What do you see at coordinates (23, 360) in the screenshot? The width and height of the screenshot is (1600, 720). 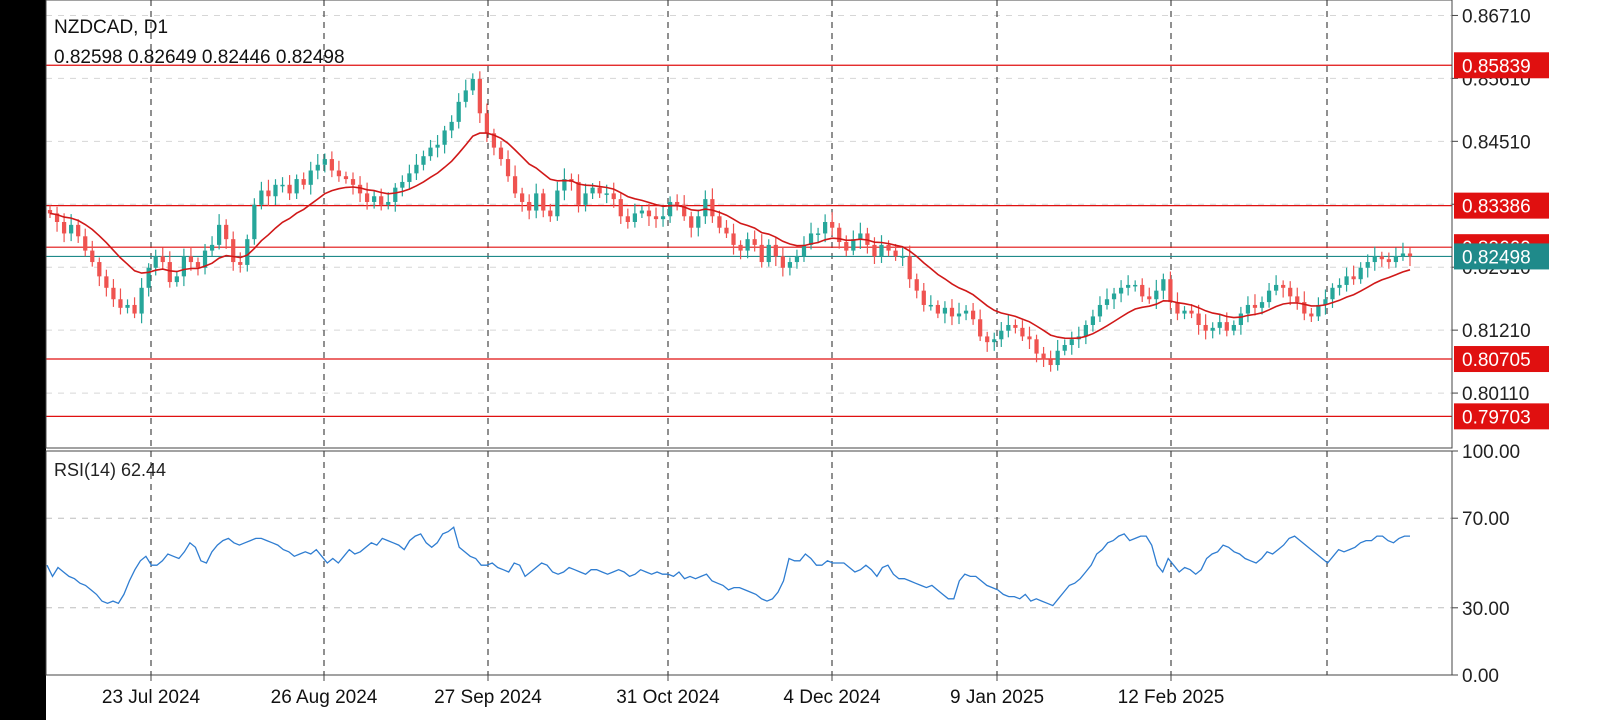 I see `left-sidebar-strip` at bounding box center [23, 360].